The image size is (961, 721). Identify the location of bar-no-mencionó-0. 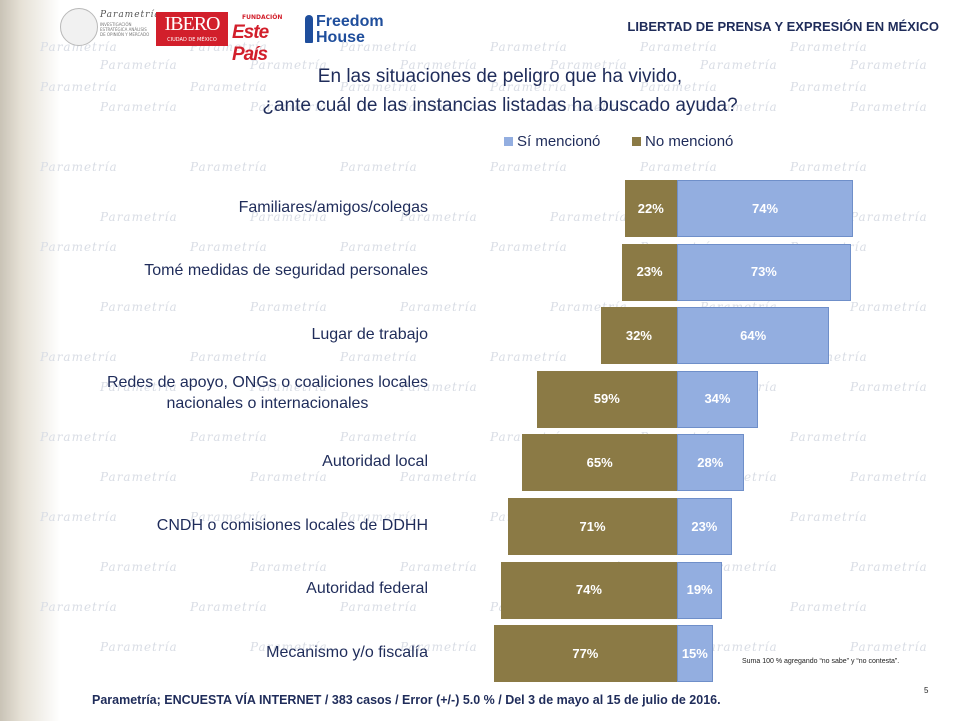
(650, 208).